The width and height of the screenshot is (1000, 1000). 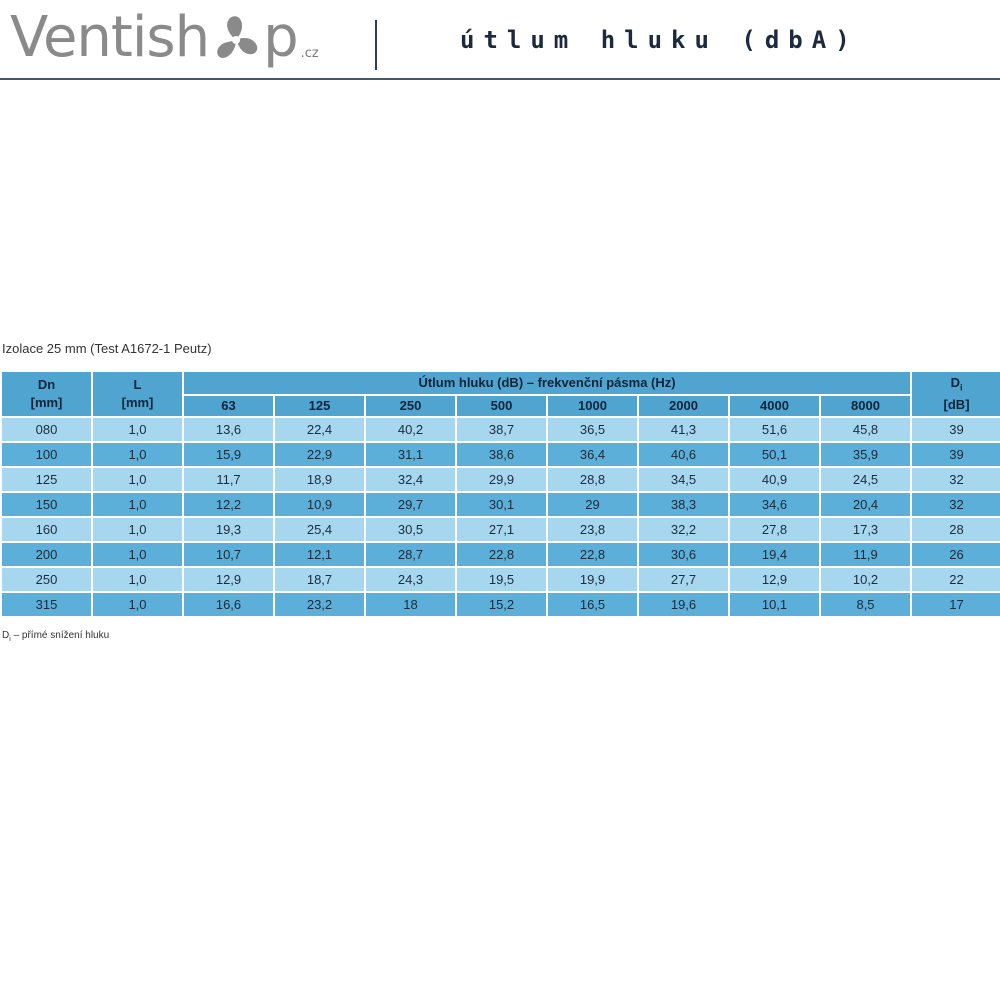 I want to click on table-row: 200 1,0 10,7 12,1 28,7 22,8 22,8 30,6 19,4 11,9 26, so click(x=501, y=554).